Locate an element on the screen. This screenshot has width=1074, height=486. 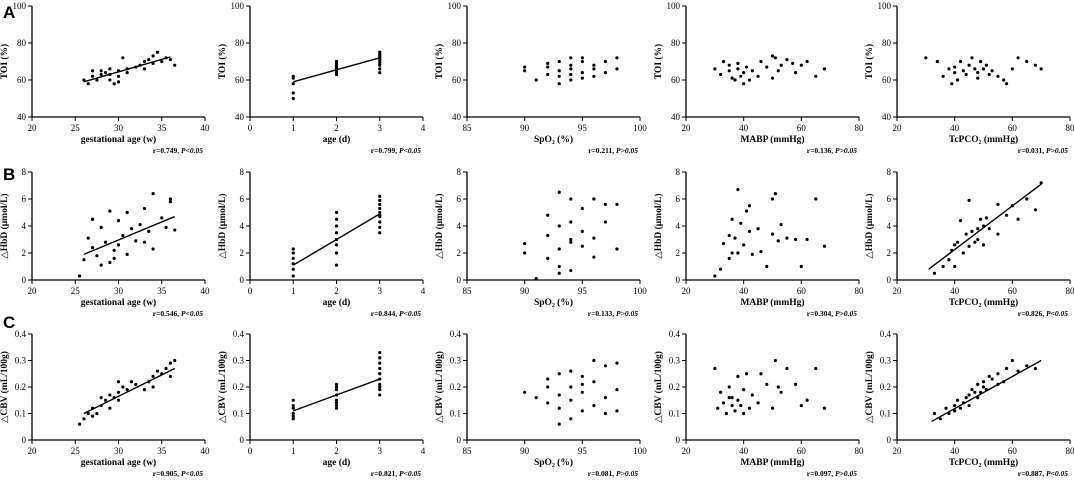
stat-r: r=0.799, is located at coordinates (385, 150).